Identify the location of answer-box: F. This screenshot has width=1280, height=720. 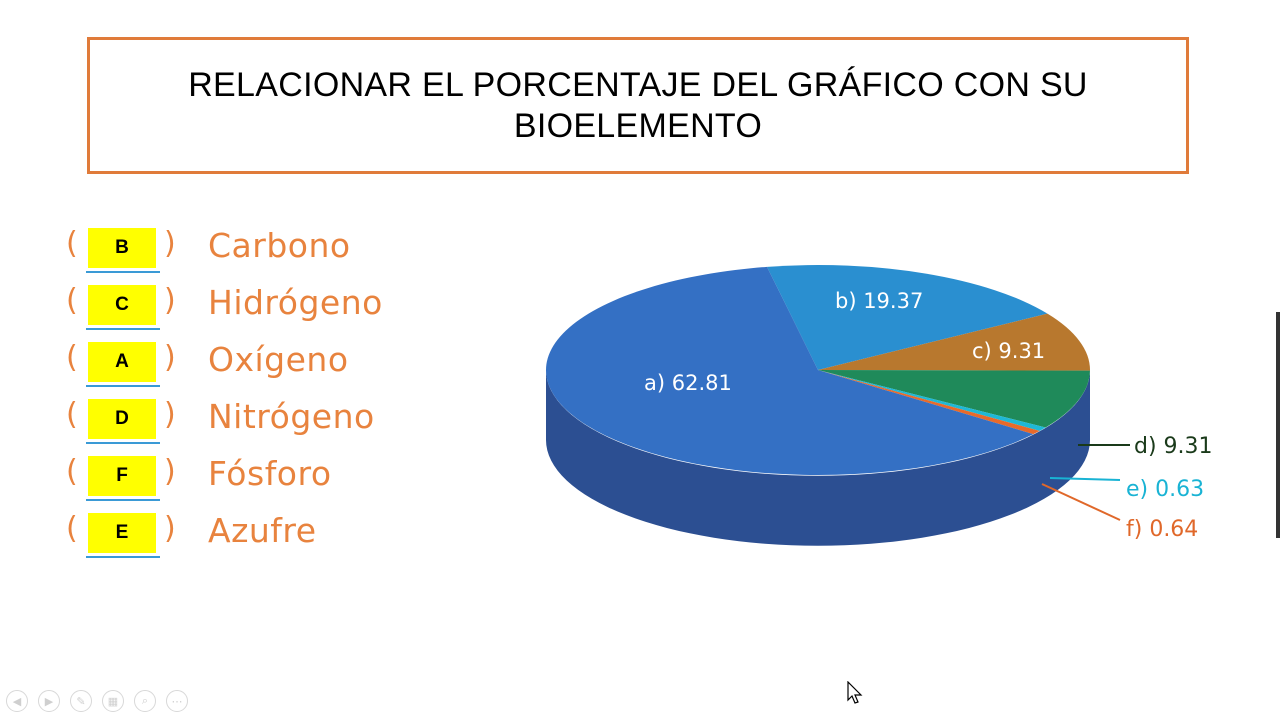
(122, 476).